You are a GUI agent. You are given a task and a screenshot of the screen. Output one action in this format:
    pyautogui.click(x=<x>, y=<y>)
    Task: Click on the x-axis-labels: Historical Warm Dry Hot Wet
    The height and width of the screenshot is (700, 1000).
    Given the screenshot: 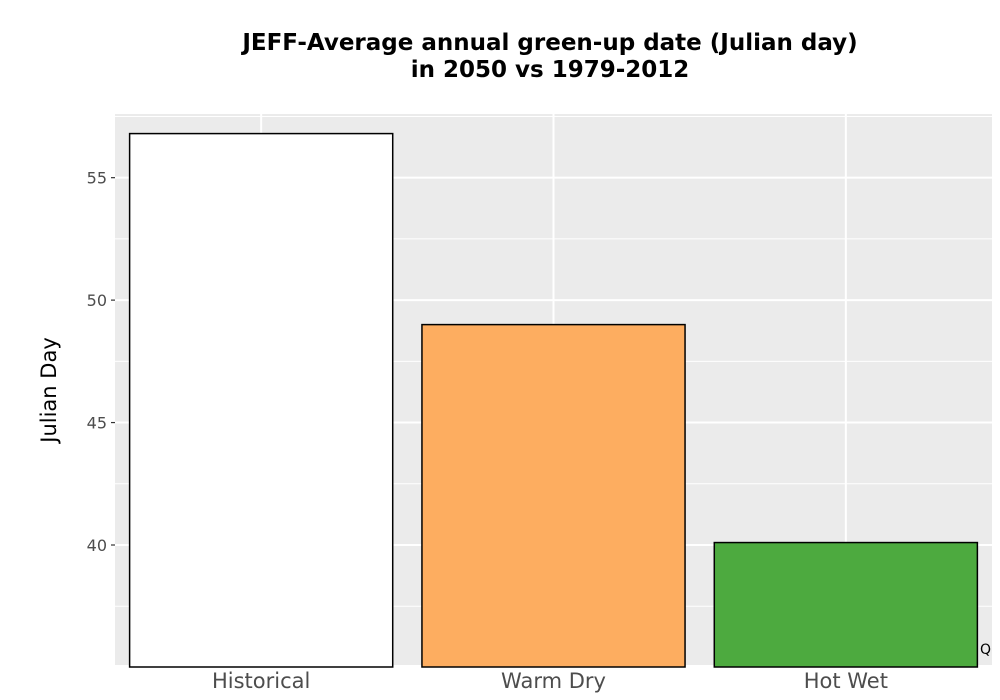 What is the action you would take?
    pyautogui.click(x=550, y=681)
    